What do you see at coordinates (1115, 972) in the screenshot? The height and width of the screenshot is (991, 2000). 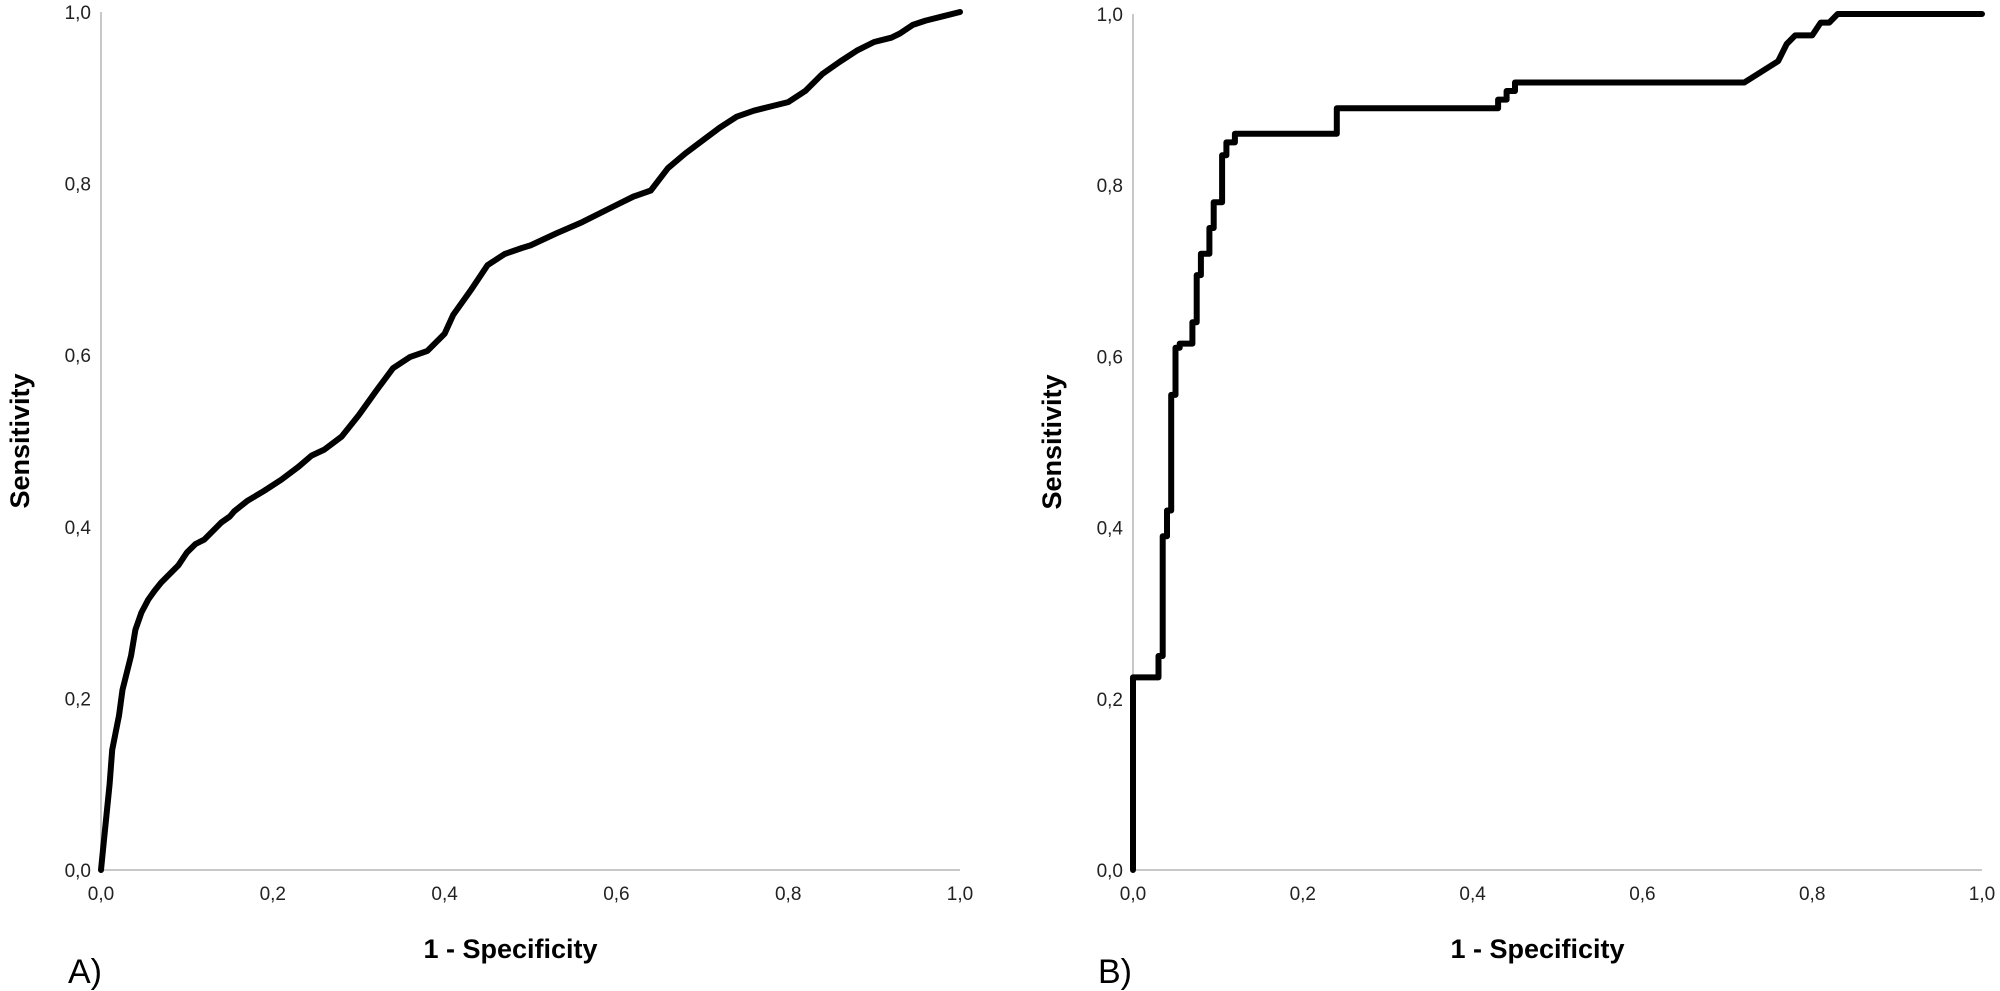 I see `panel-label: B)` at bounding box center [1115, 972].